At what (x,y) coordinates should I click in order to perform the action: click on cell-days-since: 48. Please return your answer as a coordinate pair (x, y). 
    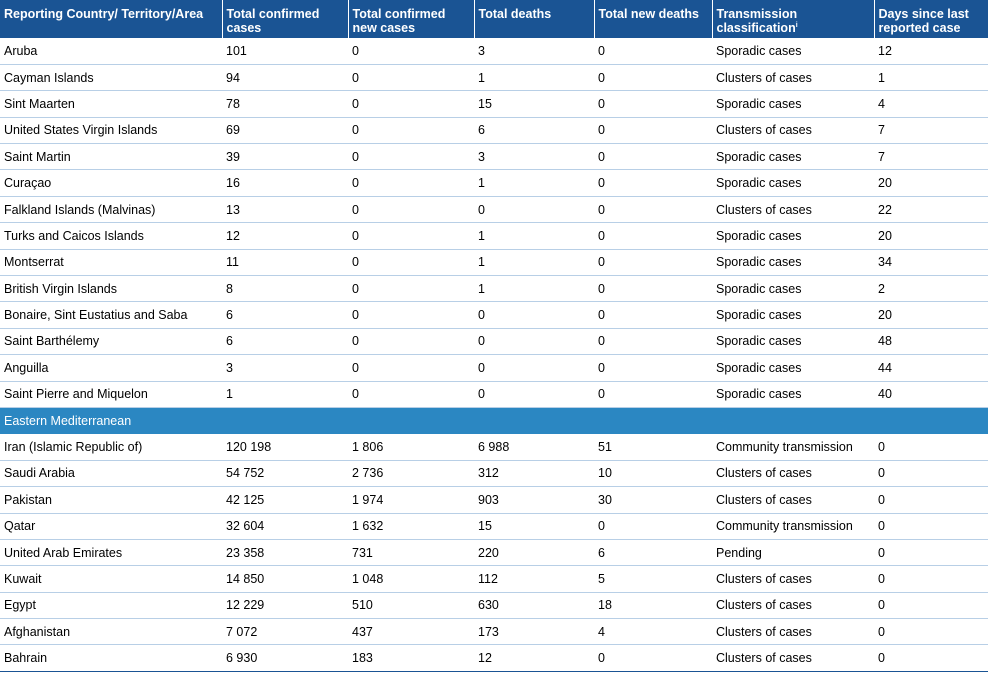
    Looking at the image, I should click on (931, 342).